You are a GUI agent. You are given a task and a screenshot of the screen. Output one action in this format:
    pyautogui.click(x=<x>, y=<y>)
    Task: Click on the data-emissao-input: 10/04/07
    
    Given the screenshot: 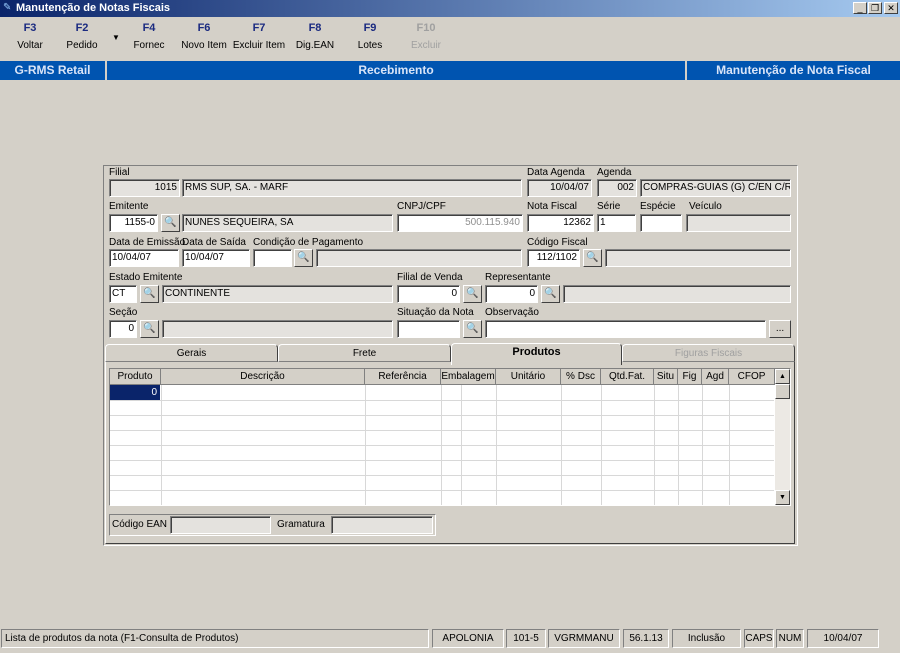 What is the action you would take?
    pyautogui.click(x=144, y=258)
    